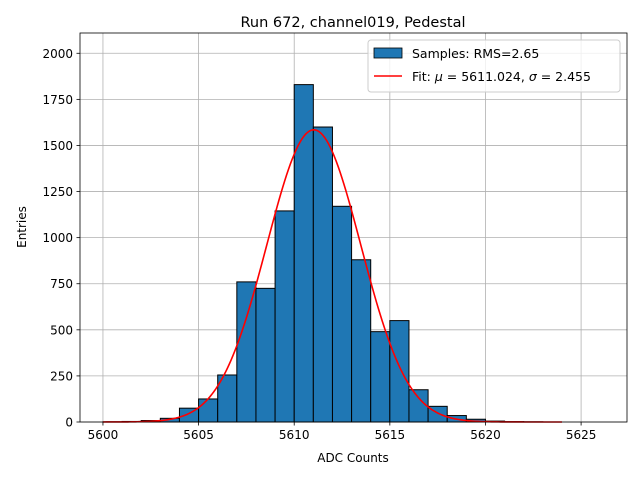 Image resolution: width=640 pixels, height=484 pixels. What do you see at coordinates (61, 330) in the screenshot?
I see `y-tick-label: 500` at bounding box center [61, 330].